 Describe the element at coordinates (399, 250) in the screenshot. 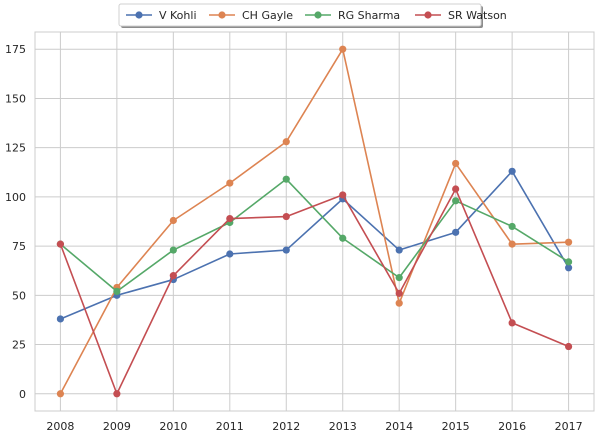

I see `data-point-v-kohli-2014` at that location.